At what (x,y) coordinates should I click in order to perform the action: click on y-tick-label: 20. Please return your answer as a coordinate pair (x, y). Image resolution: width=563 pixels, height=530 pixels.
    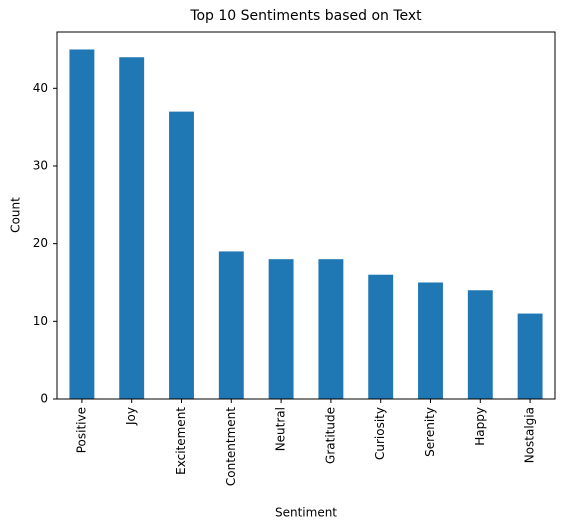
    Looking at the image, I should click on (40, 243).